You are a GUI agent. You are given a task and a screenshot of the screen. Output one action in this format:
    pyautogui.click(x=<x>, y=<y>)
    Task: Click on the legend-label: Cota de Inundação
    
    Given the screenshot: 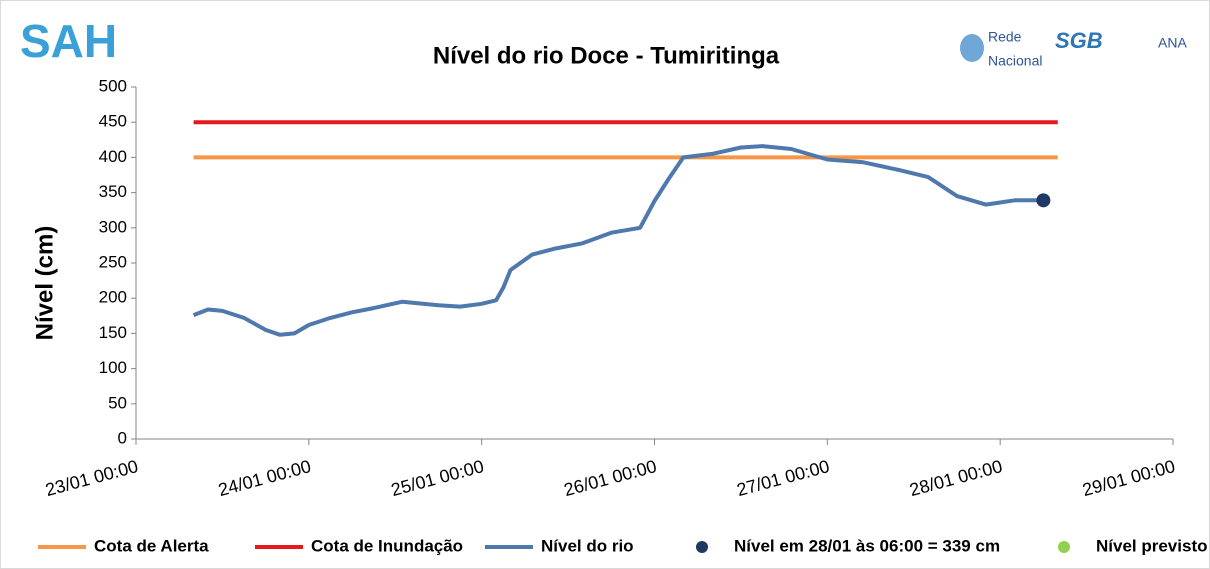 What is the action you would take?
    pyautogui.click(x=387, y=545)
    